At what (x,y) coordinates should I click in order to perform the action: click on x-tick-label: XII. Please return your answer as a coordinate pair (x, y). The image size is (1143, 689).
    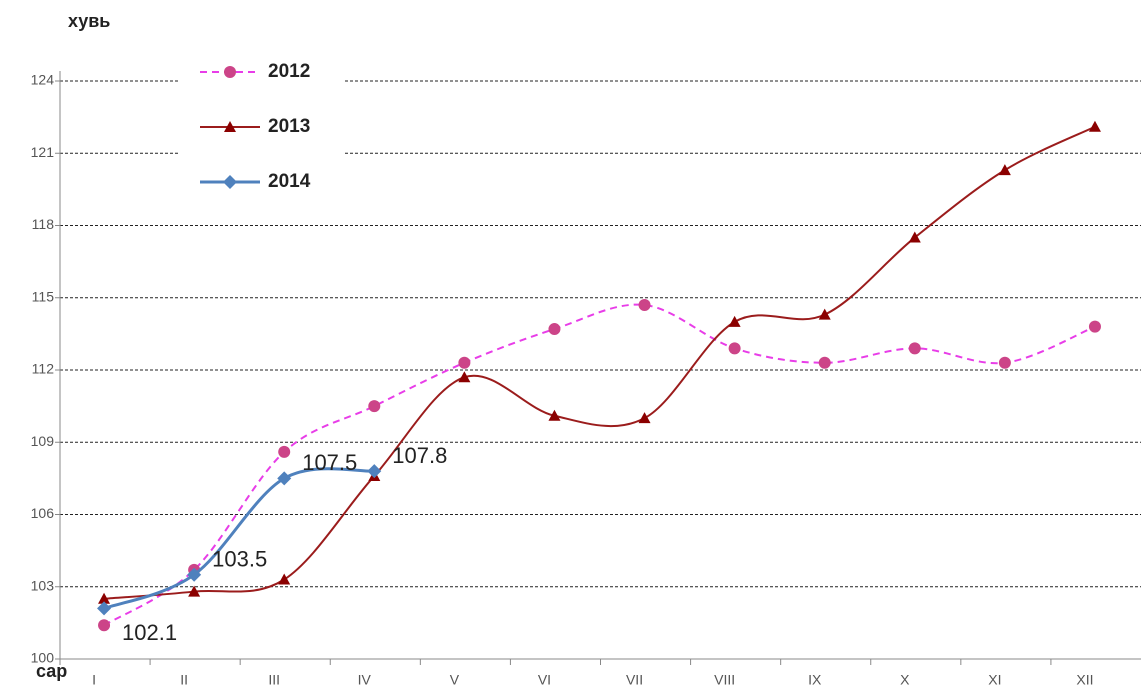
    Looking at the image, I should click on (1084, 680).